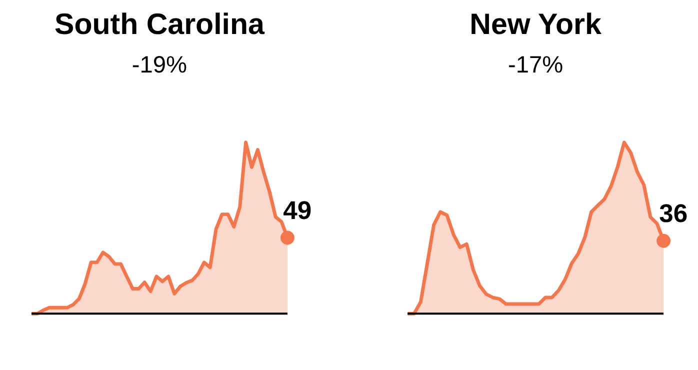 The image size is (698, 370). I want to click on chart-subtitle: -19%, so click(160, 65).